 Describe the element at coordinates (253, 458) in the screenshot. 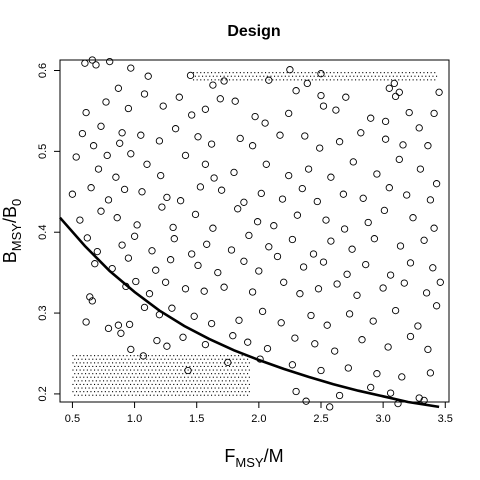

I see `x-axis-label: FMSY/M` at that location.